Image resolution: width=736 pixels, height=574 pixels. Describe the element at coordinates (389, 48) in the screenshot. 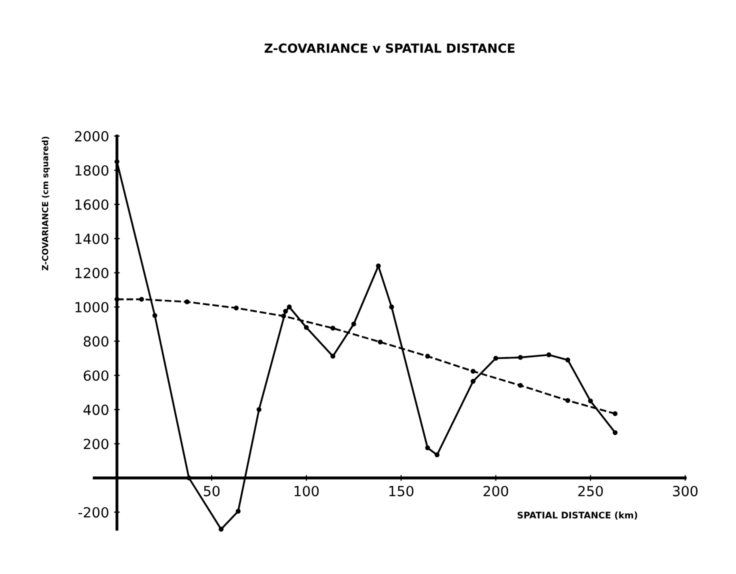

I see `chart-title: Z-COVARIANCE v SPATIAL DISTANCE` at that location.